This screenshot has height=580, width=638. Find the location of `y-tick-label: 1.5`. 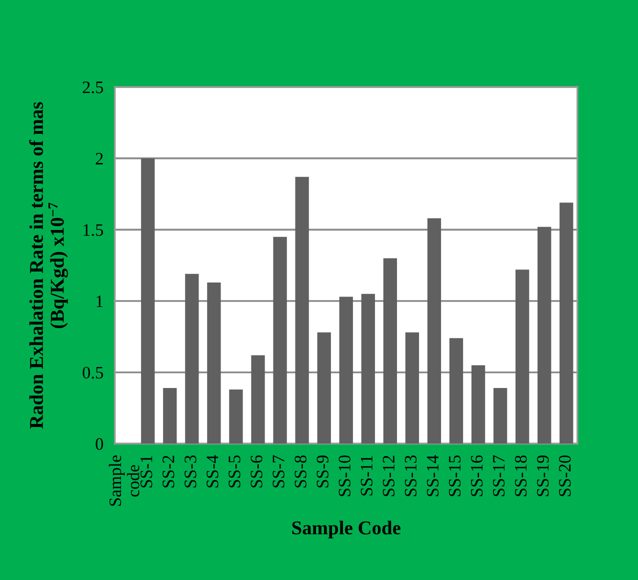

y-tick-label: 1.5 is located at coordinates (94, 230).